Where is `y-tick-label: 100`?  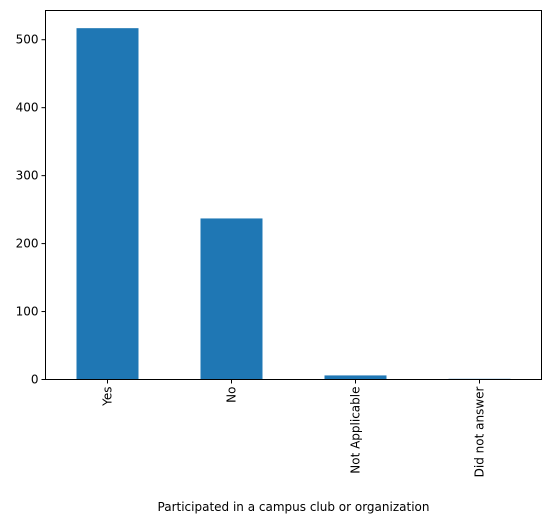 y-tick-label: 100 is located at coordinates (27, 312).